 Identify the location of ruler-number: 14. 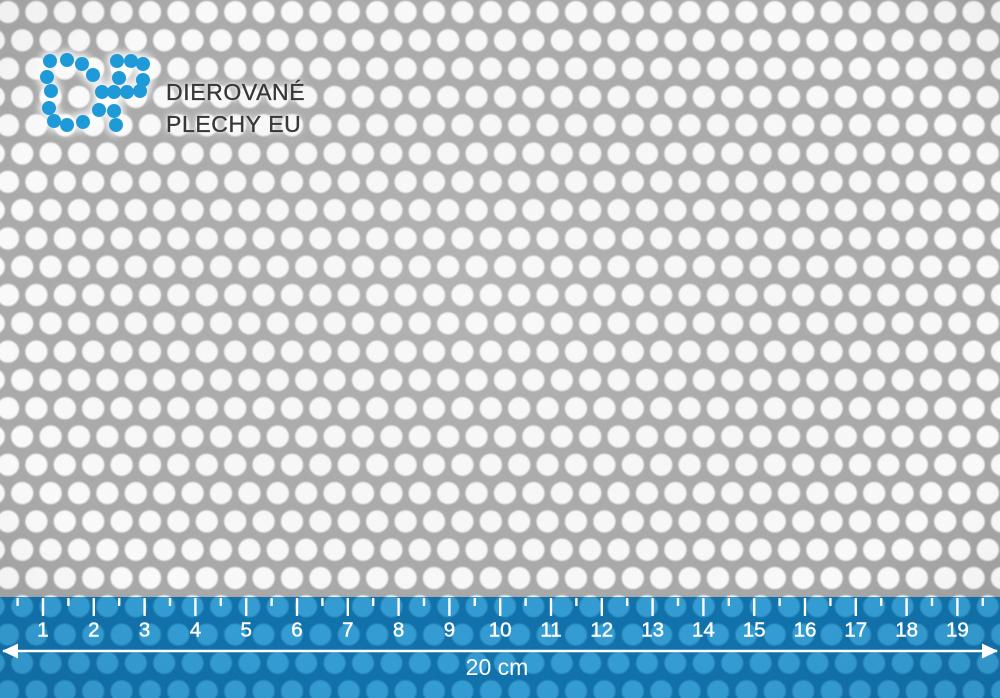
(703, 630).